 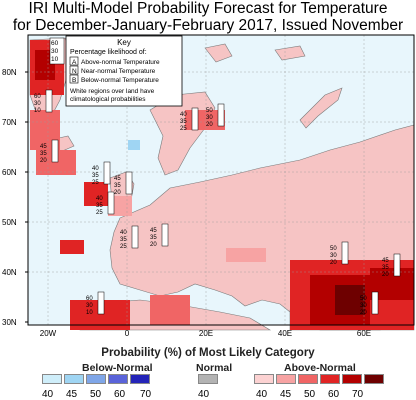 I want to click on lat-label: 50N, so click(x=9, y=222).